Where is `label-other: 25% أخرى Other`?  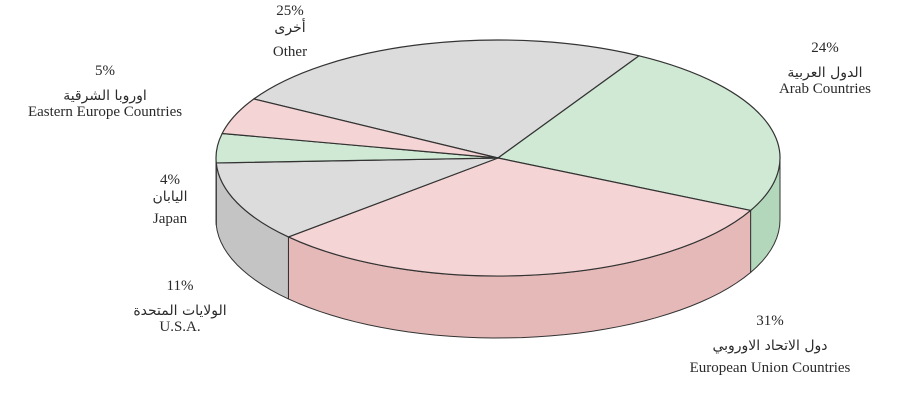 label-other: 25% أخرى Other is located at coordinates (290, 32).